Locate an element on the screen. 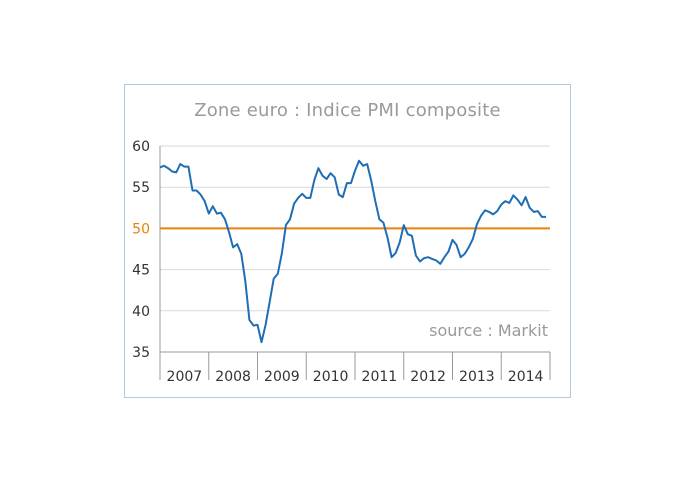 This screenshot has width=695, height=483. x-tick-labels: 2007 2008 2009 2010 2011 2012 2013 2014 is located at coordinates (355, 377).